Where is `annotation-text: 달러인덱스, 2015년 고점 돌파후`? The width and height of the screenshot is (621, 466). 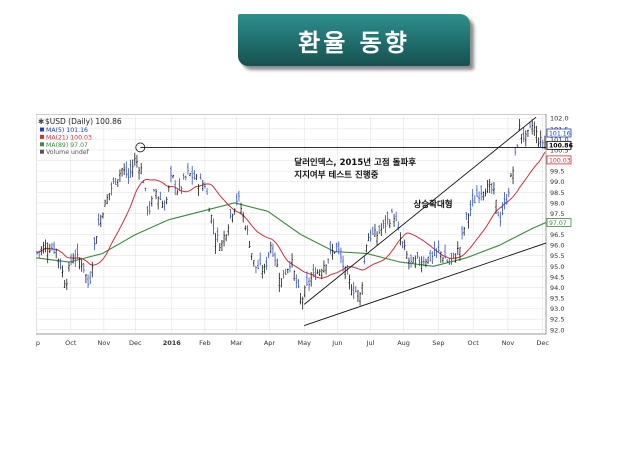
annotation-text: 달러인덱스, 2015년 고점 돌파후 is located at coordinates (355, 162).